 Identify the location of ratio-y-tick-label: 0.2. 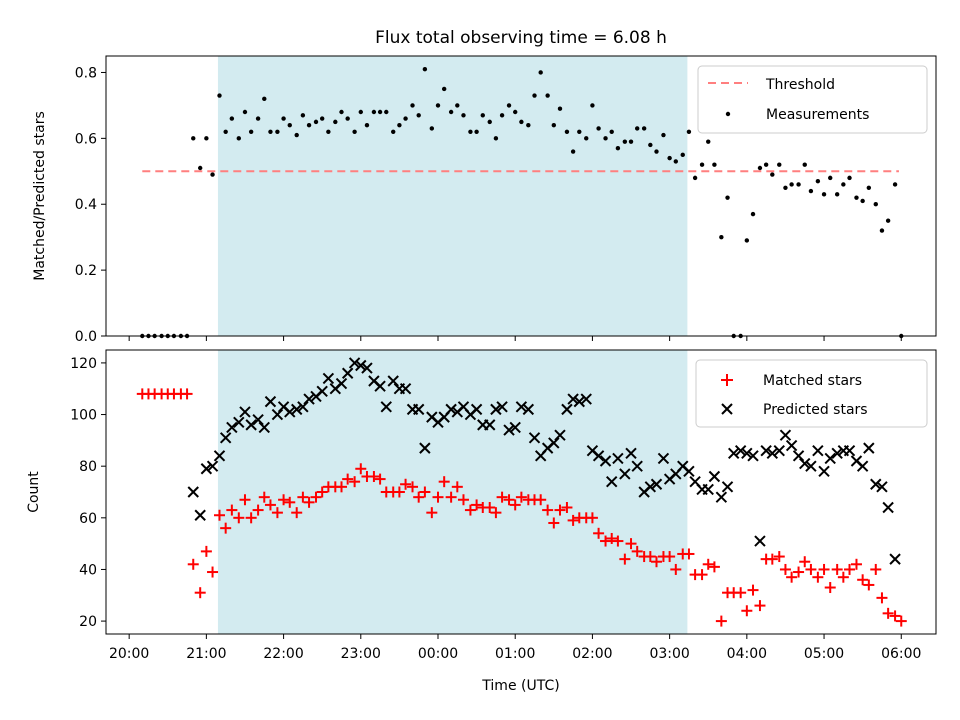
(86, 271).